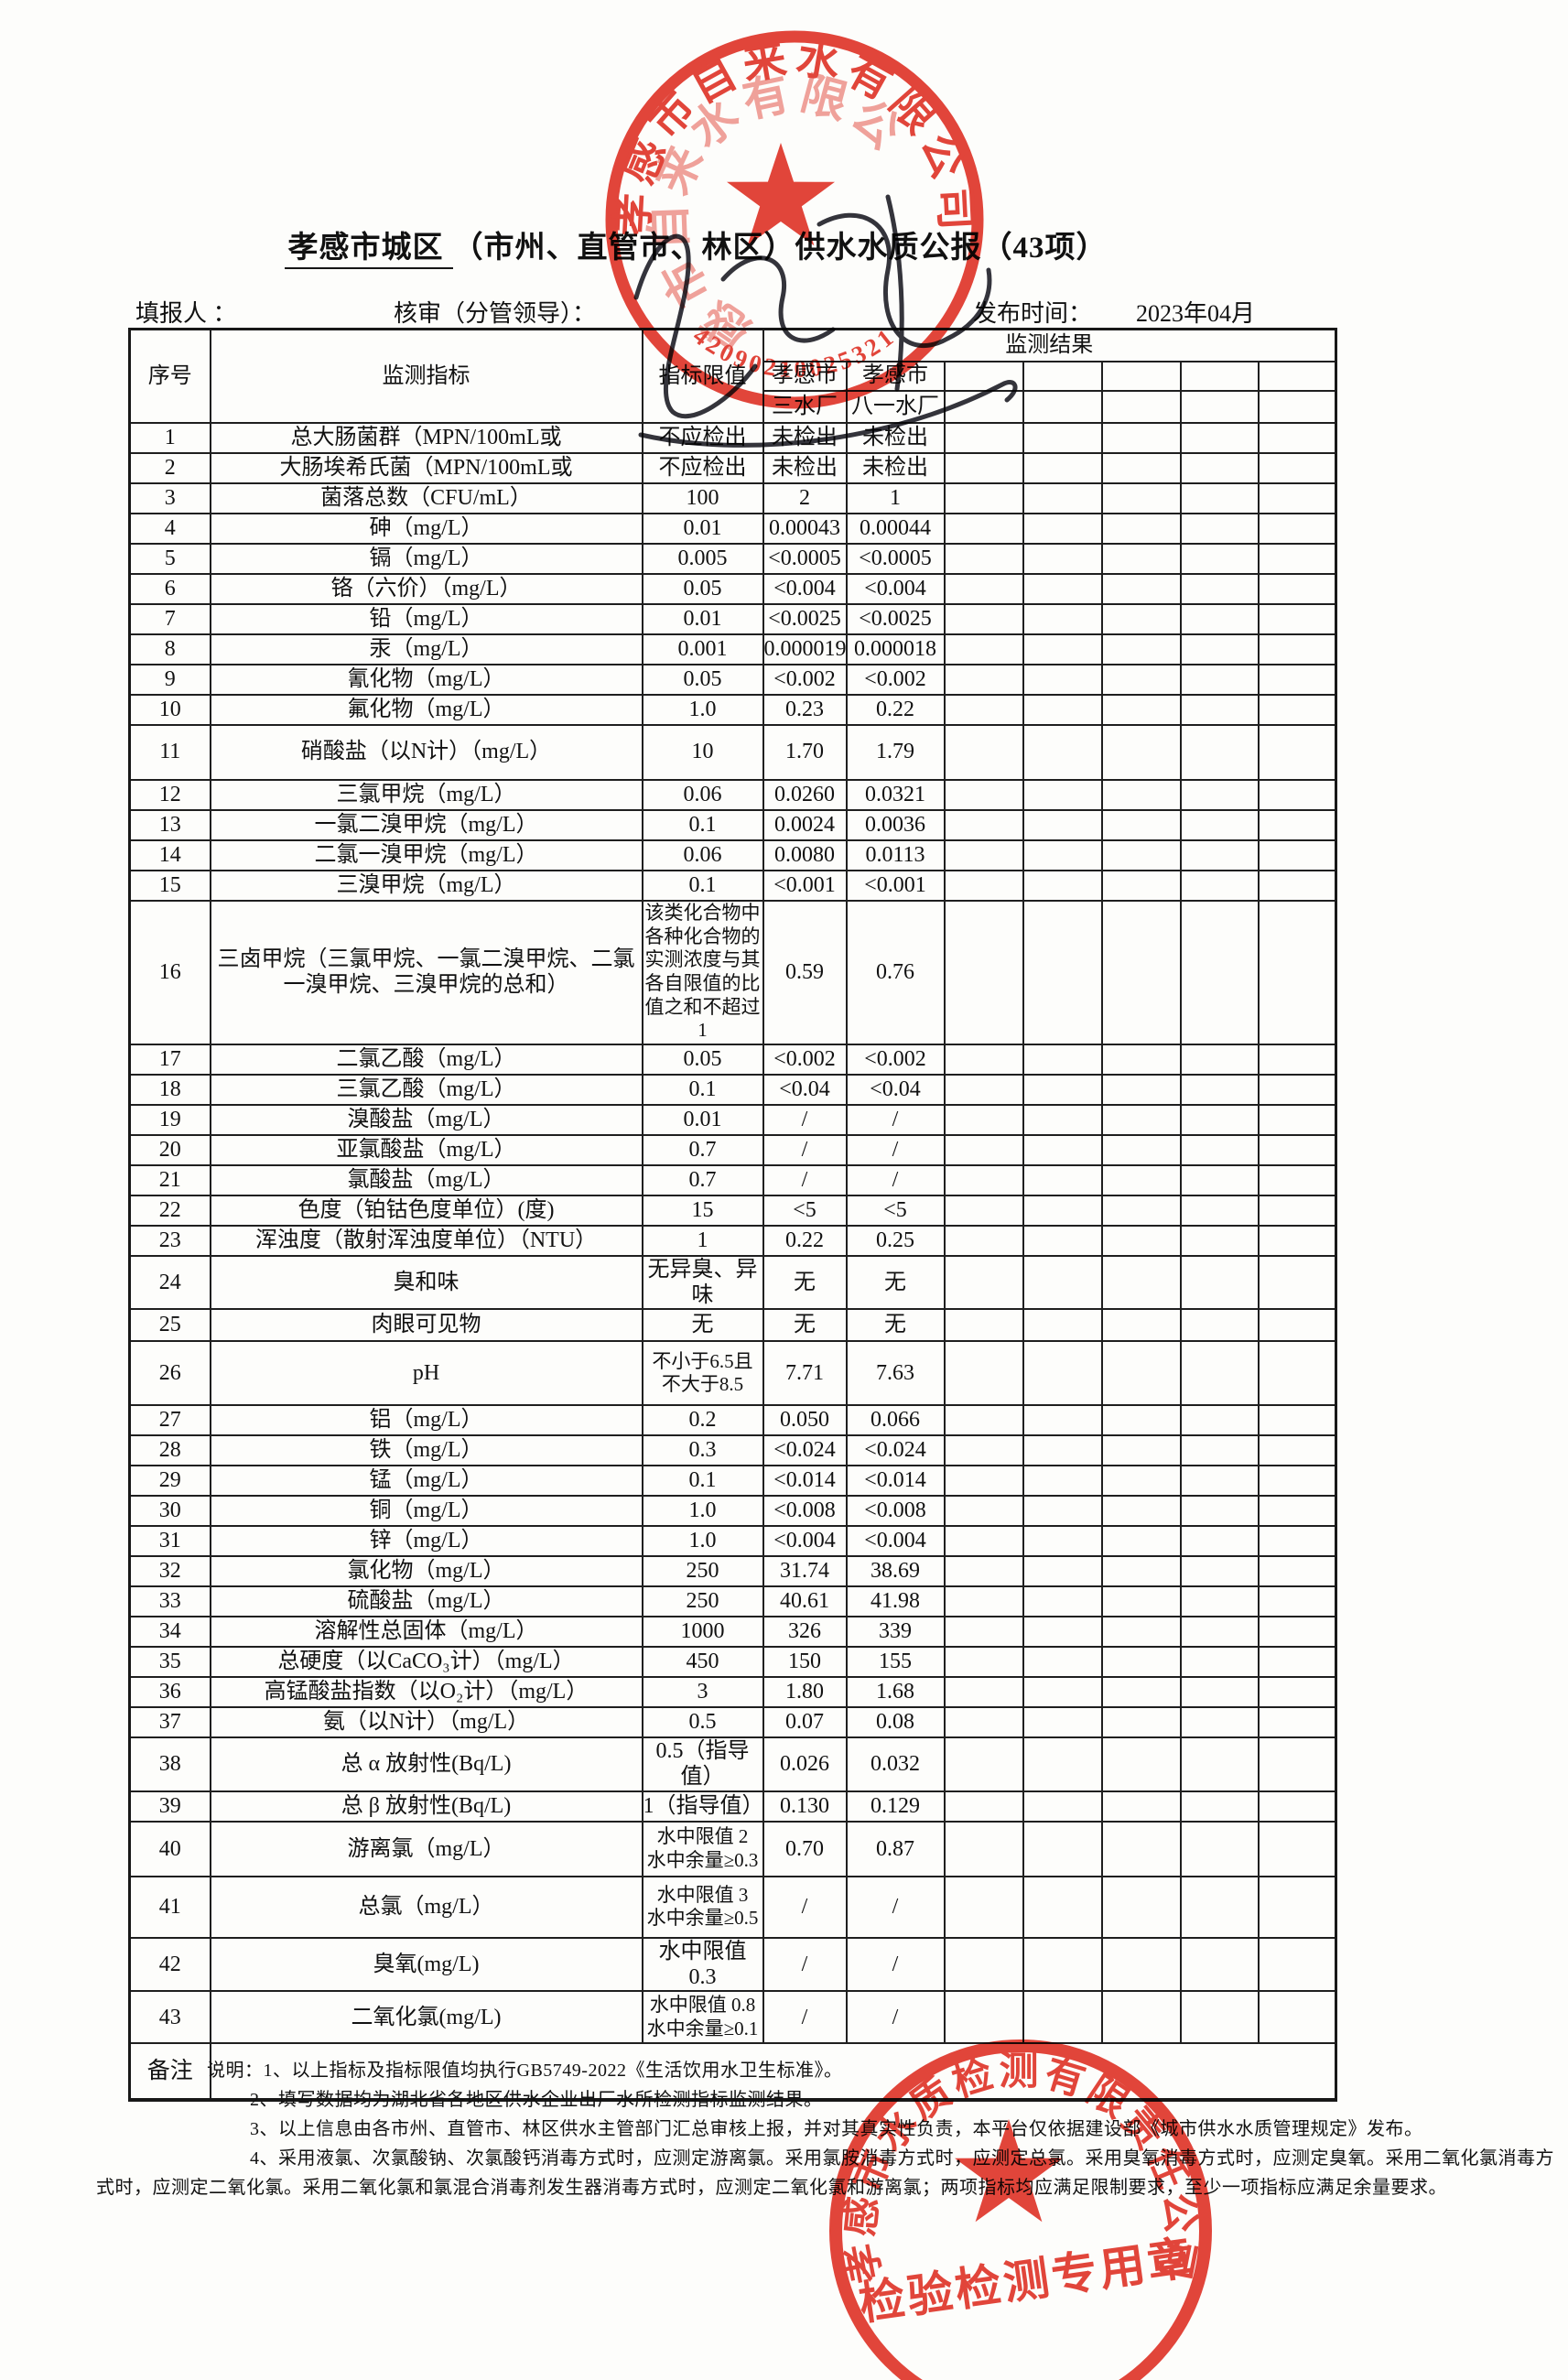  What do you see at coordinates (732, 1119) in the screenshot?
I see `table-row: 19 溴酸盐（mg/L） 0.01//` at bounding box center [732, 1119].